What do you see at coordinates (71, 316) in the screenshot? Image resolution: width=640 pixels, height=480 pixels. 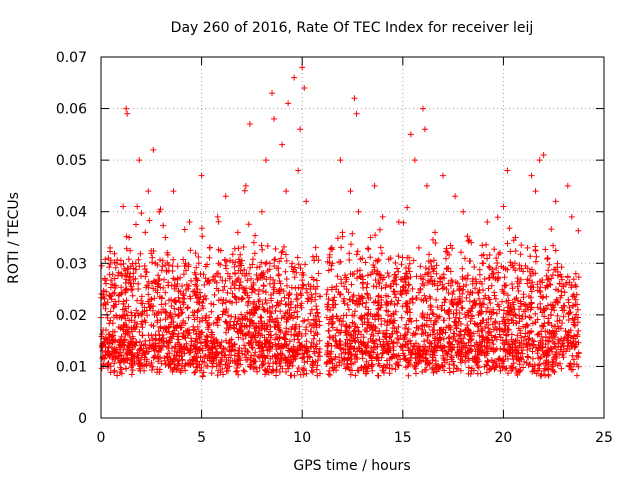 I see `y-tick-label: 0.02` at bounding box center [71, 316].